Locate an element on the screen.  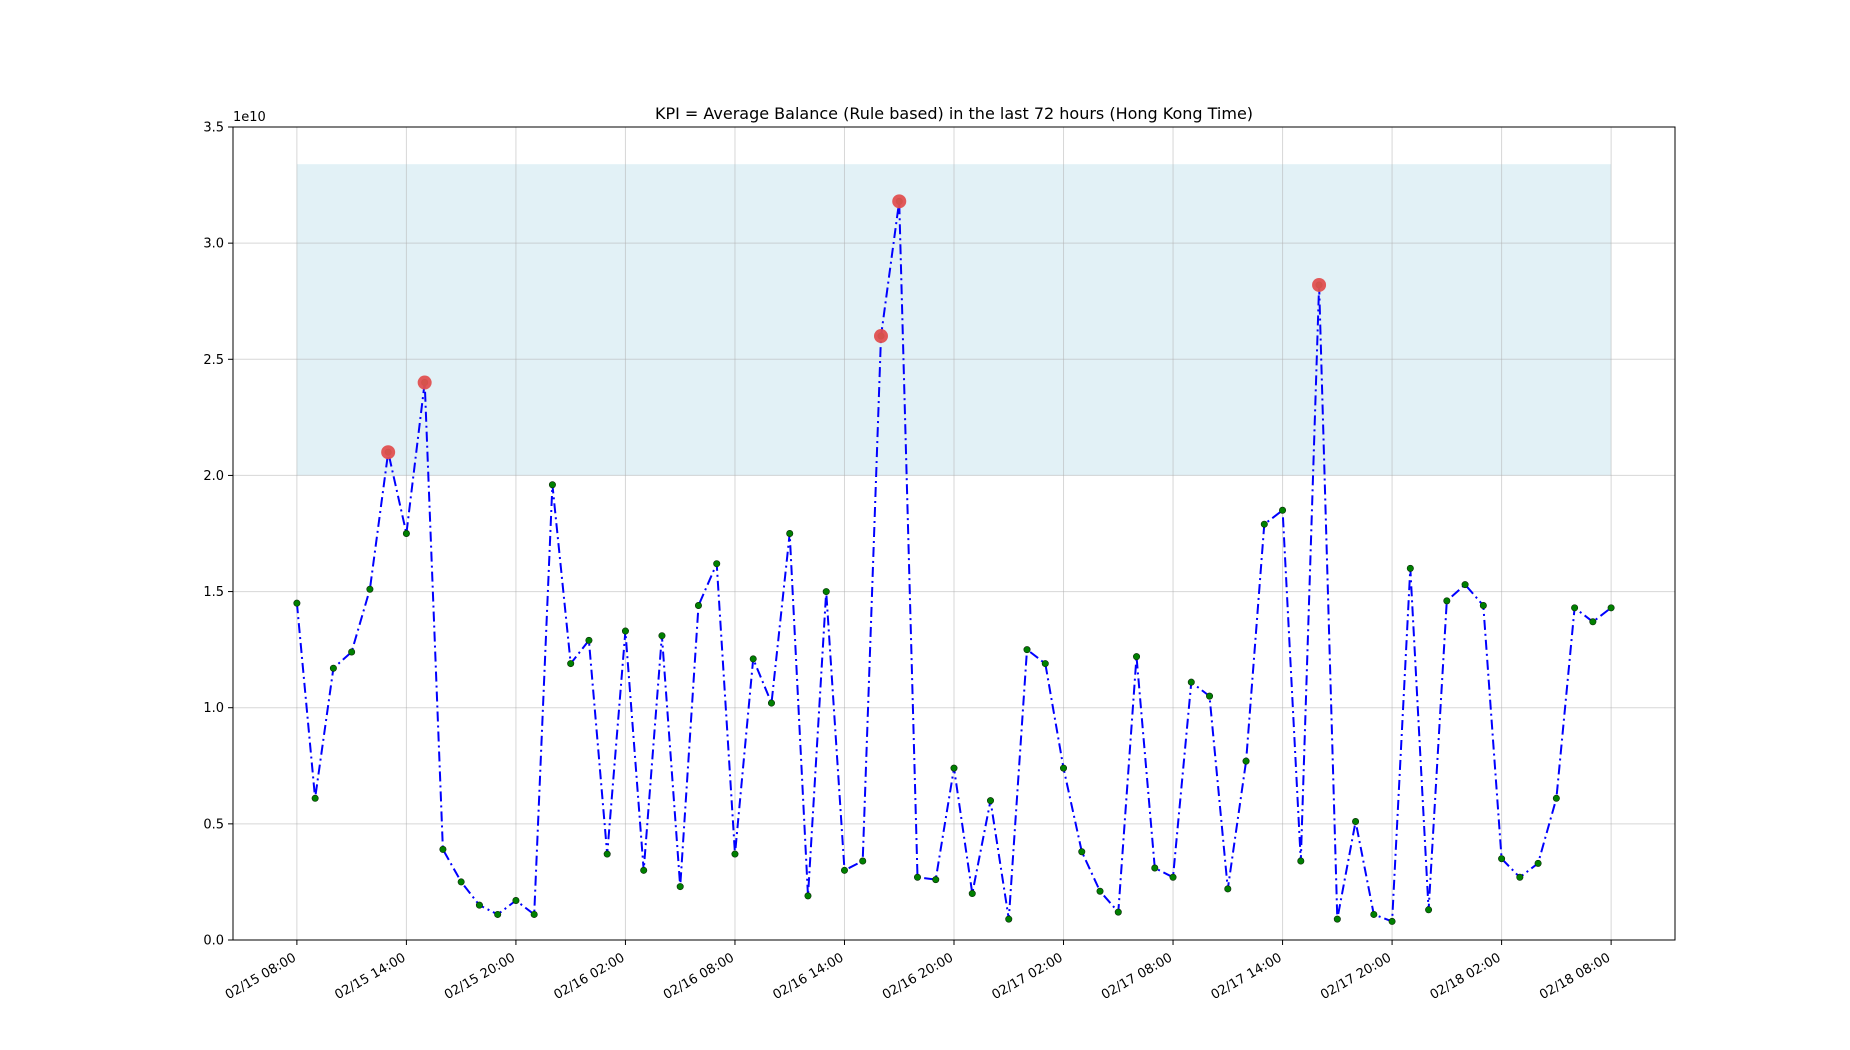
x-tick-label: 02/18 08:00 is located at coordinates (1575, 976).